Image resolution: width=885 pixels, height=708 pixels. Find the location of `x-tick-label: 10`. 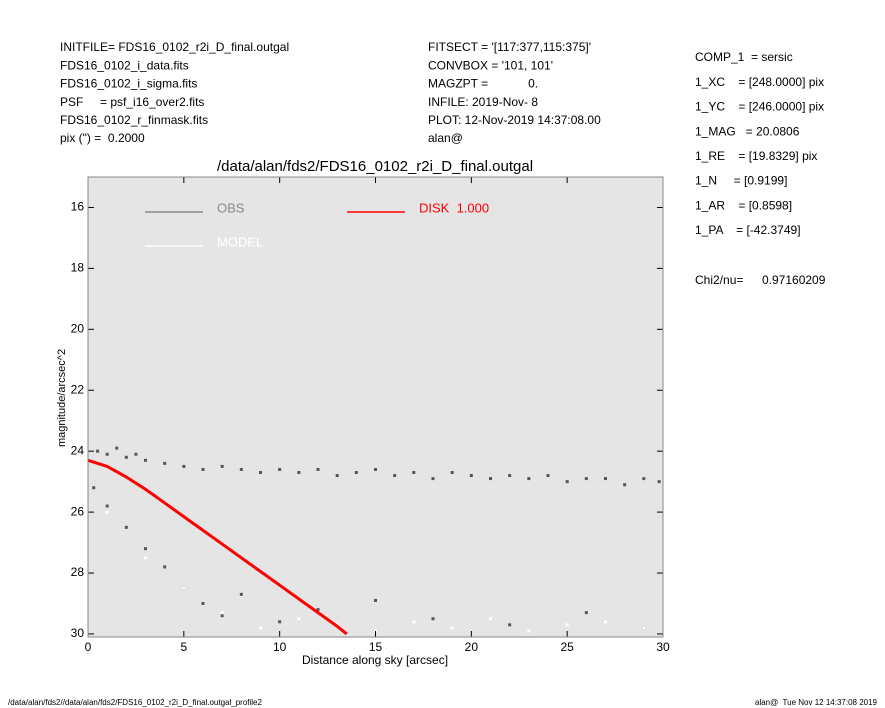

x-tick-label: 10 is located at coordinates (280, 647).